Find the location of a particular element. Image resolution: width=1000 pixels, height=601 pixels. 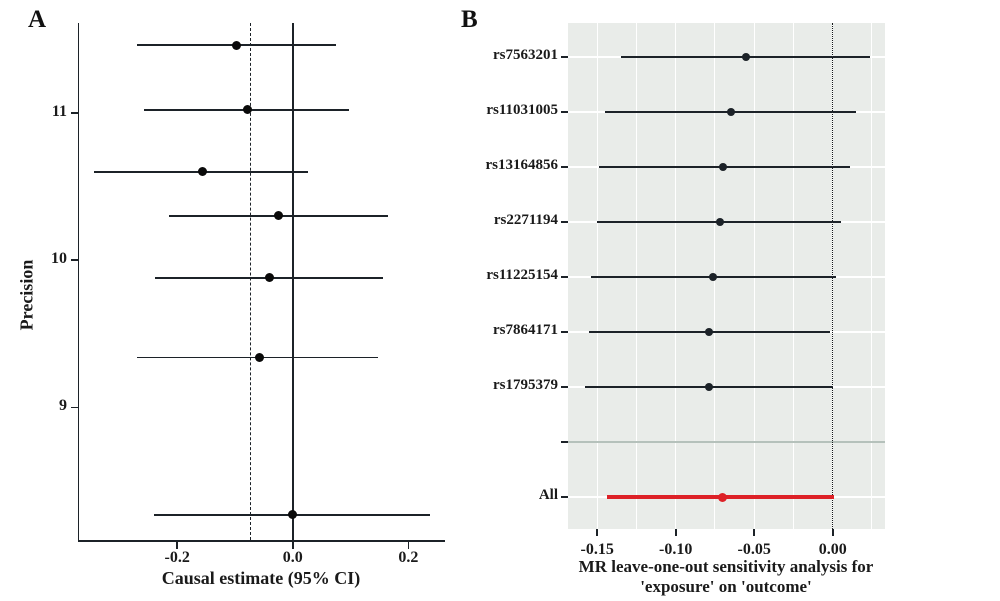

x-tick-label: 0.00 is located at coordinates (832, 549).